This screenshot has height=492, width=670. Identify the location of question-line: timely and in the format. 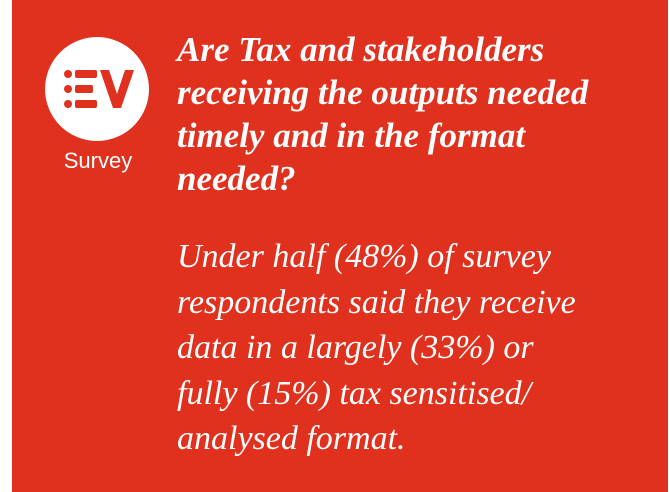
(351, 135).